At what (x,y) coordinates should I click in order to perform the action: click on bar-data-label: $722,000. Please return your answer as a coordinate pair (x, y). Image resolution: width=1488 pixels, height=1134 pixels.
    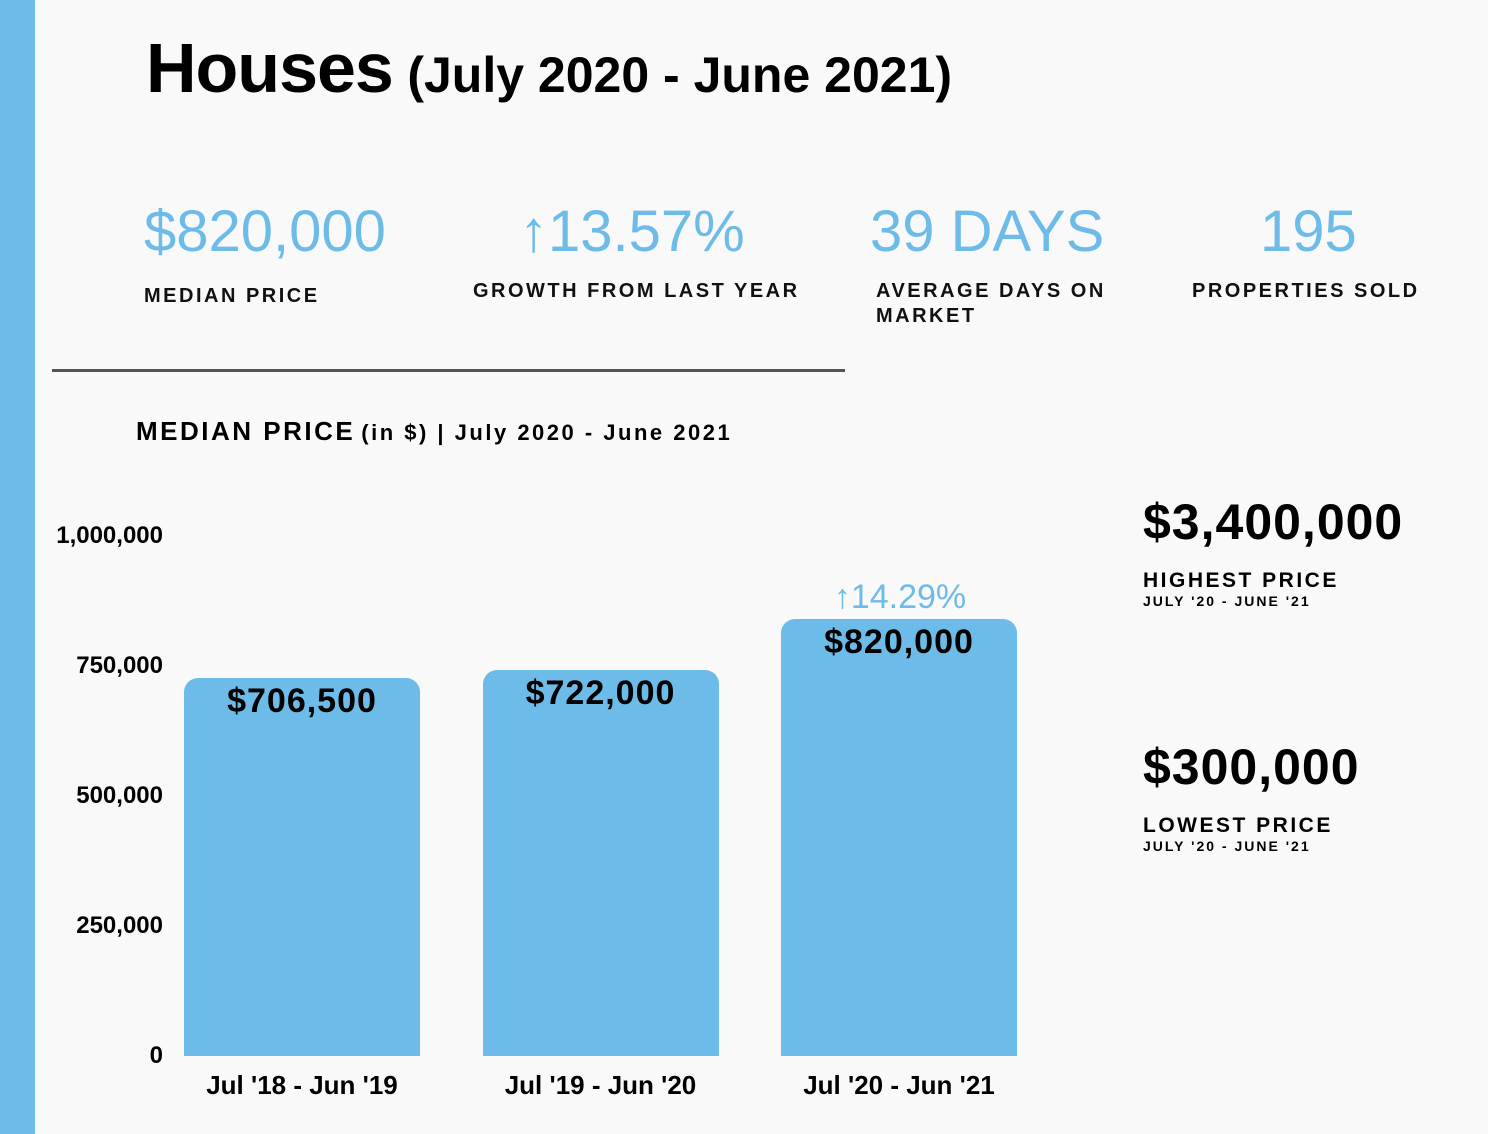
    Looking at the image, I should click on (600, 692).